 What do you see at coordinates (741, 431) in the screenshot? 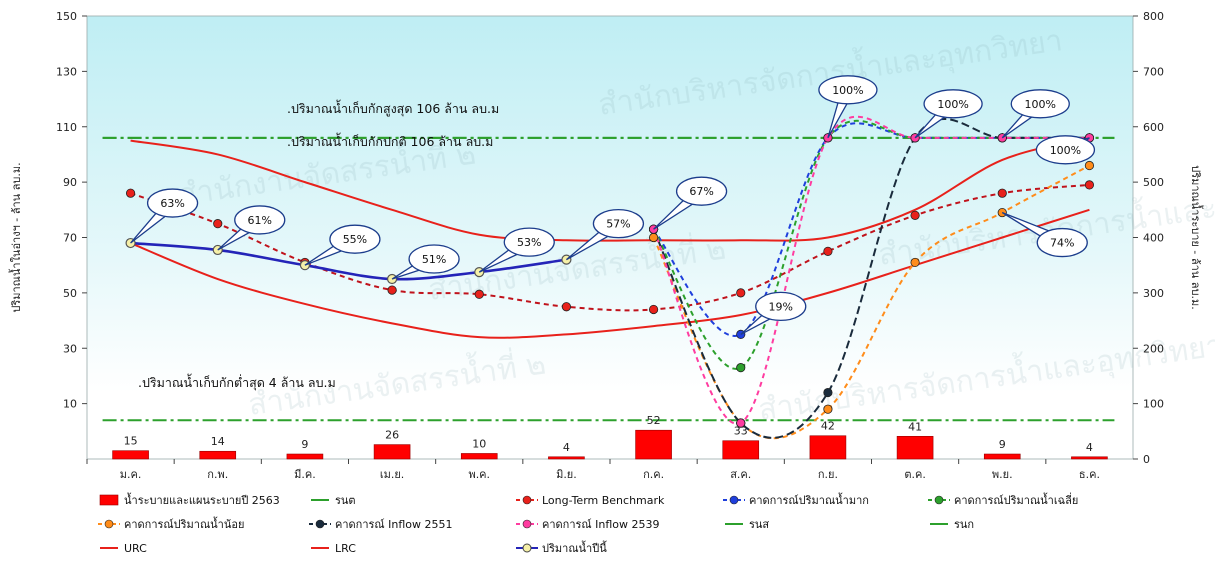
I see `bar-value-label: 33` at bounding box center [741, 431].